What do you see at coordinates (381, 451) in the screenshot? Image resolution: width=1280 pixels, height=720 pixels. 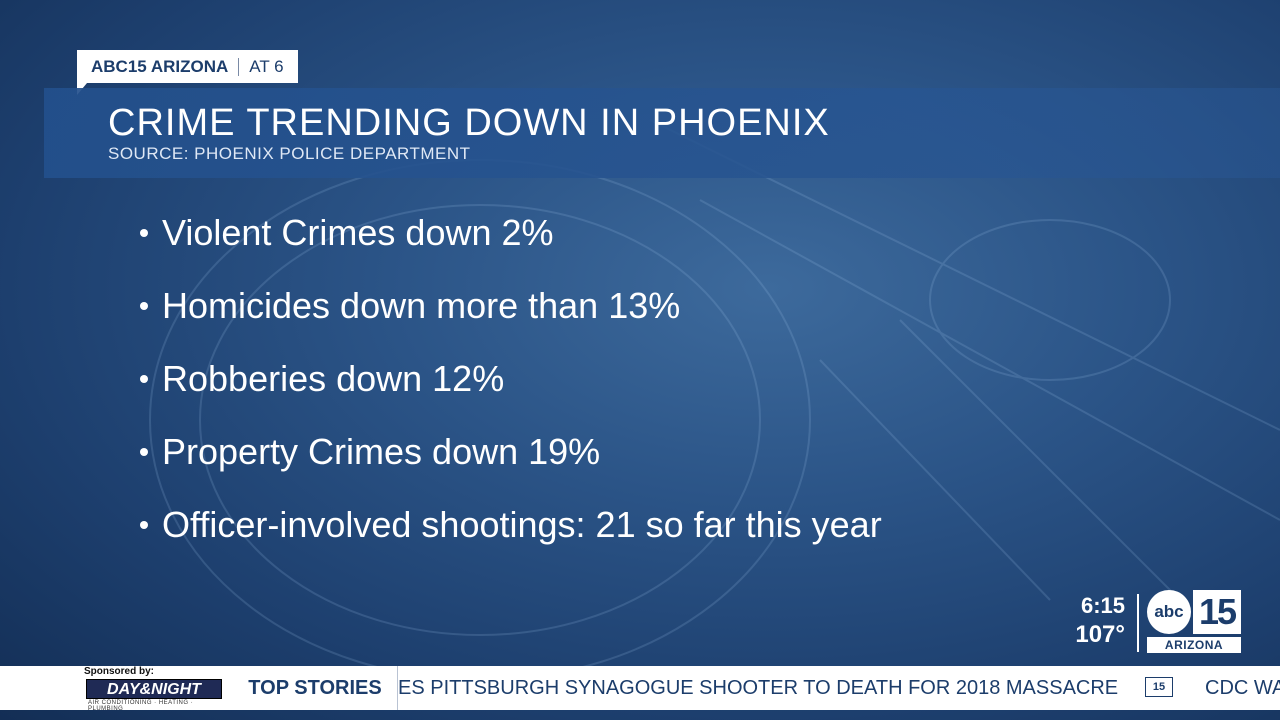 I see `bullet-text: Property Crimes down 19%` at bounding box center [381, 451].